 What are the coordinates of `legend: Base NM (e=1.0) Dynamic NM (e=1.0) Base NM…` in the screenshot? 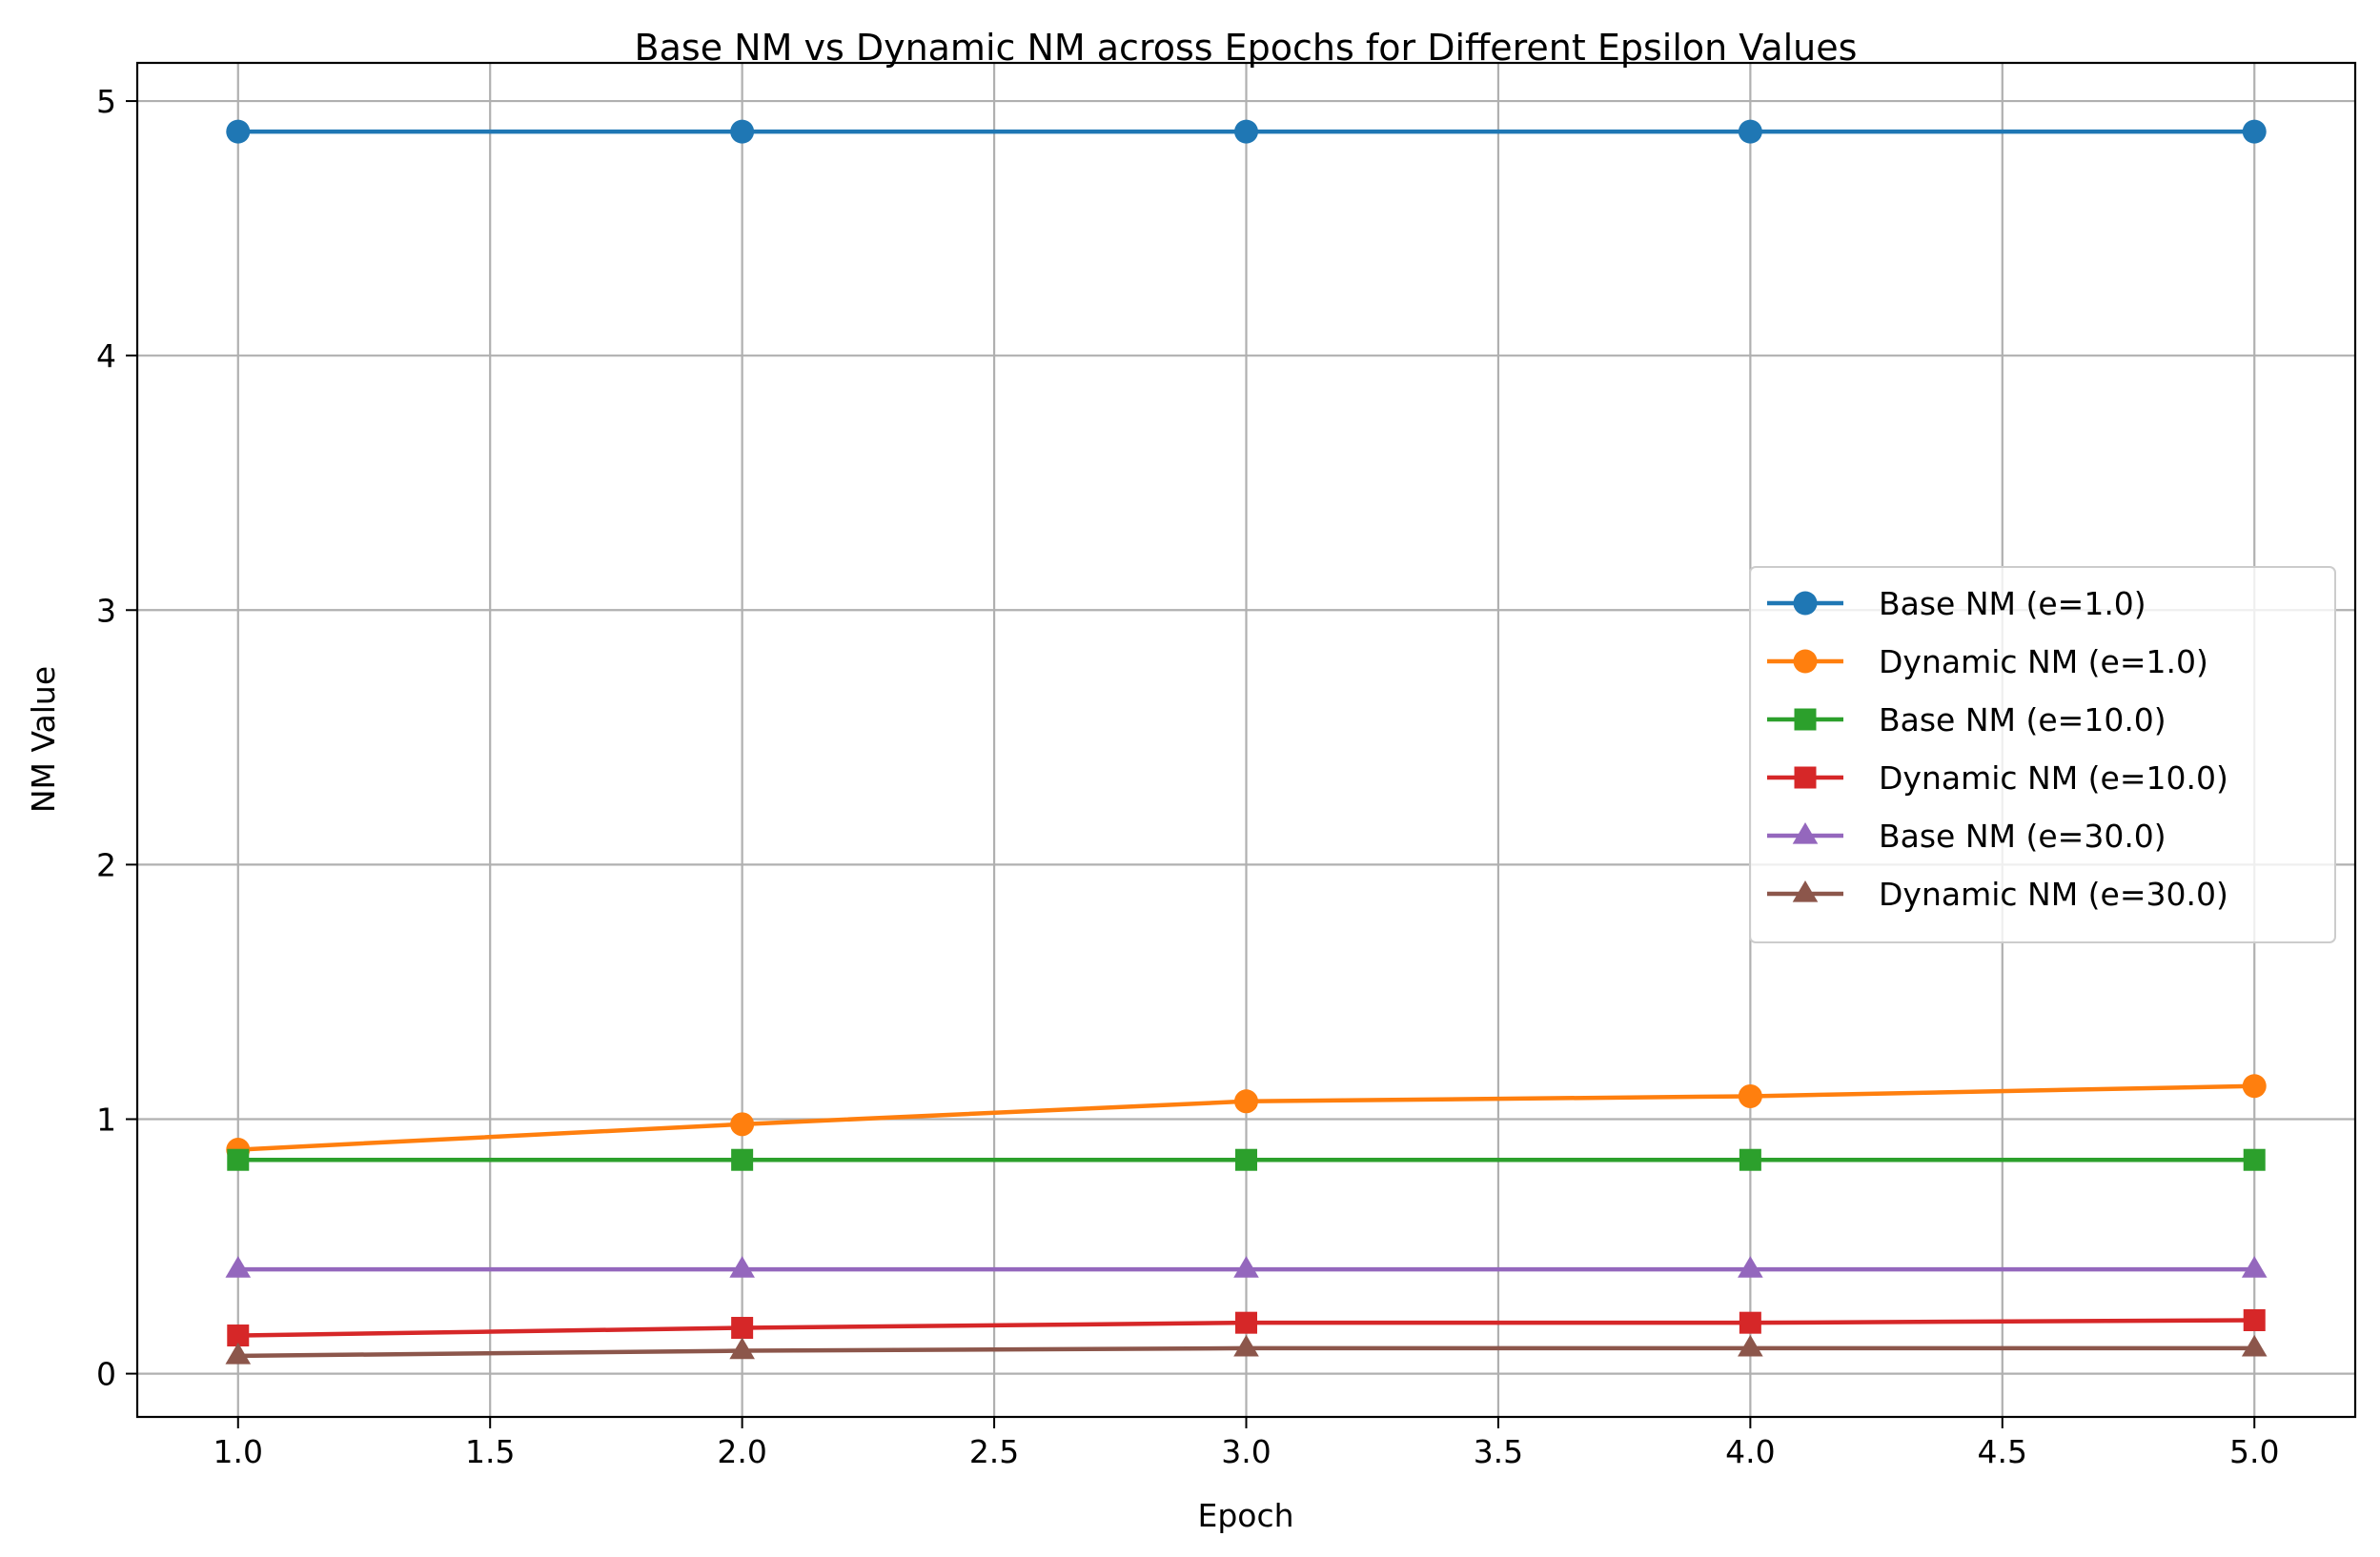 It's located at (2042, 754).